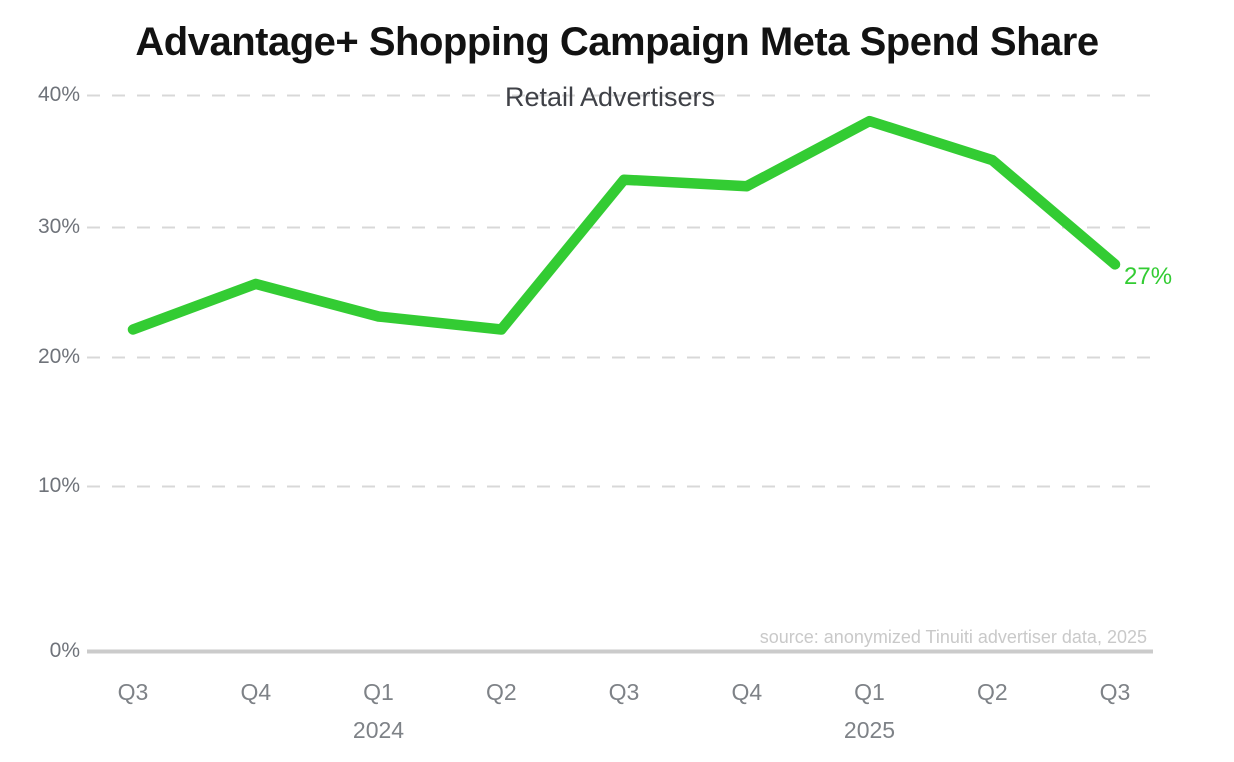 The height and width of the screenshot is (762, 1234). What do you see at coordinates (58, 356) in the screenshot?
I see `y-tick-20: 20%` at bounding box center [58, 356].